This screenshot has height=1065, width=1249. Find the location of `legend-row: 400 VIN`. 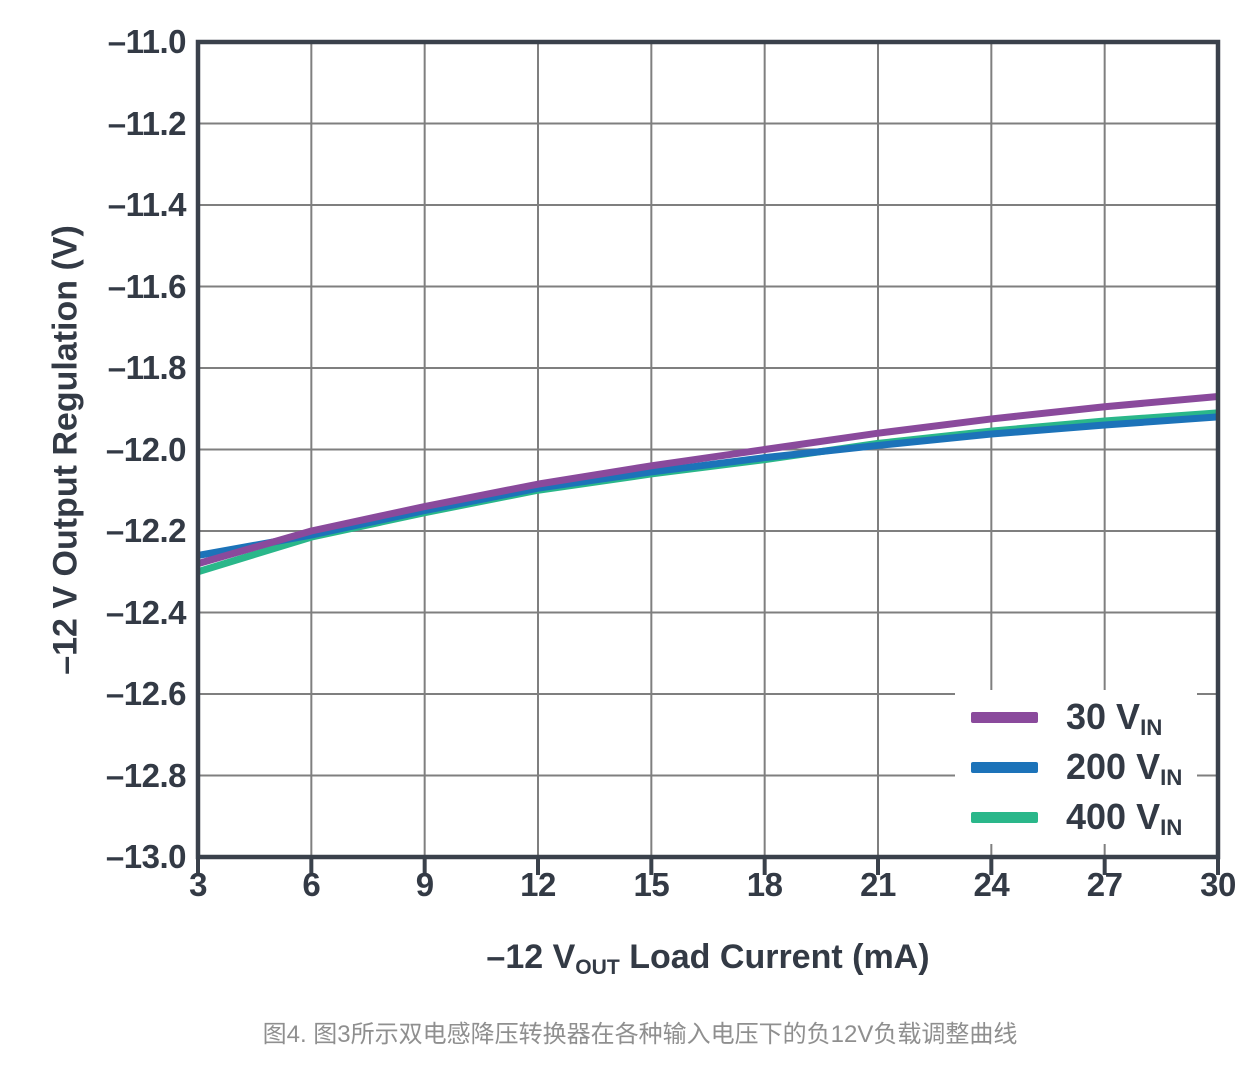

legend-row: 400 VIN is located at coordinates (1084, 817).